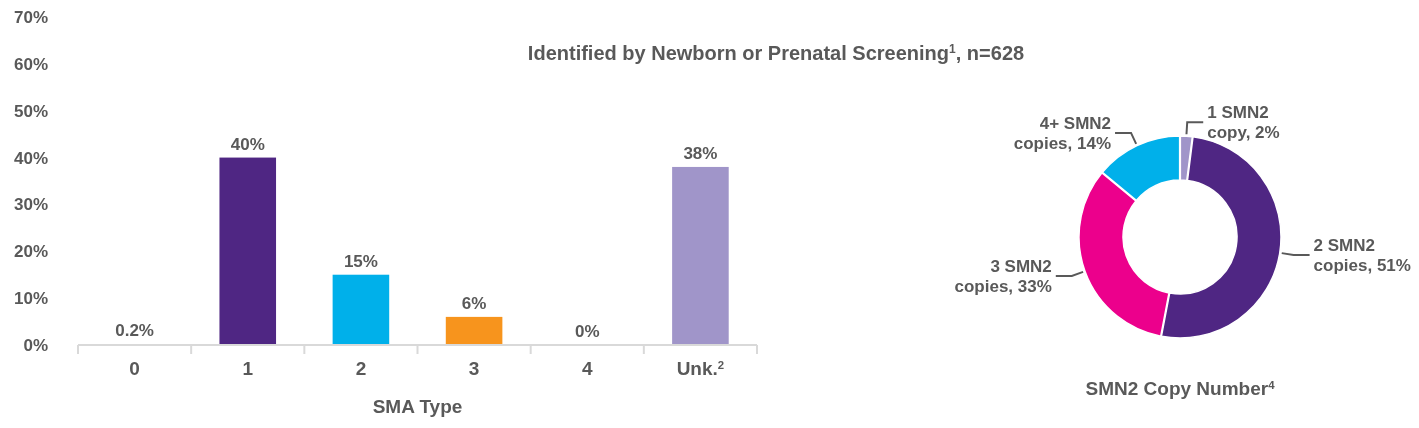  I want to click on x-tick-label: Unk.$^{2}$, so click(700, 368).